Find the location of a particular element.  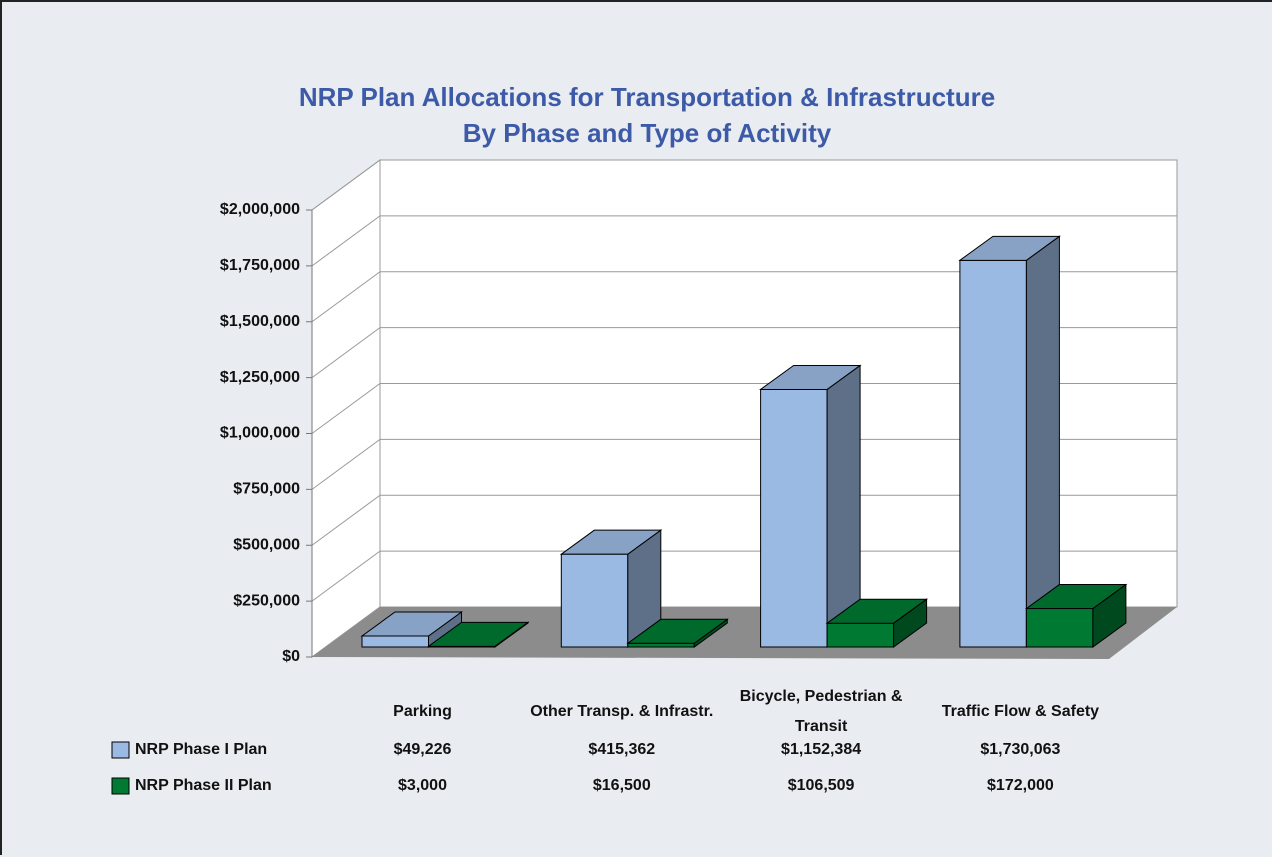

data-table-value: $3,000 is located at coordinates (422, 785).